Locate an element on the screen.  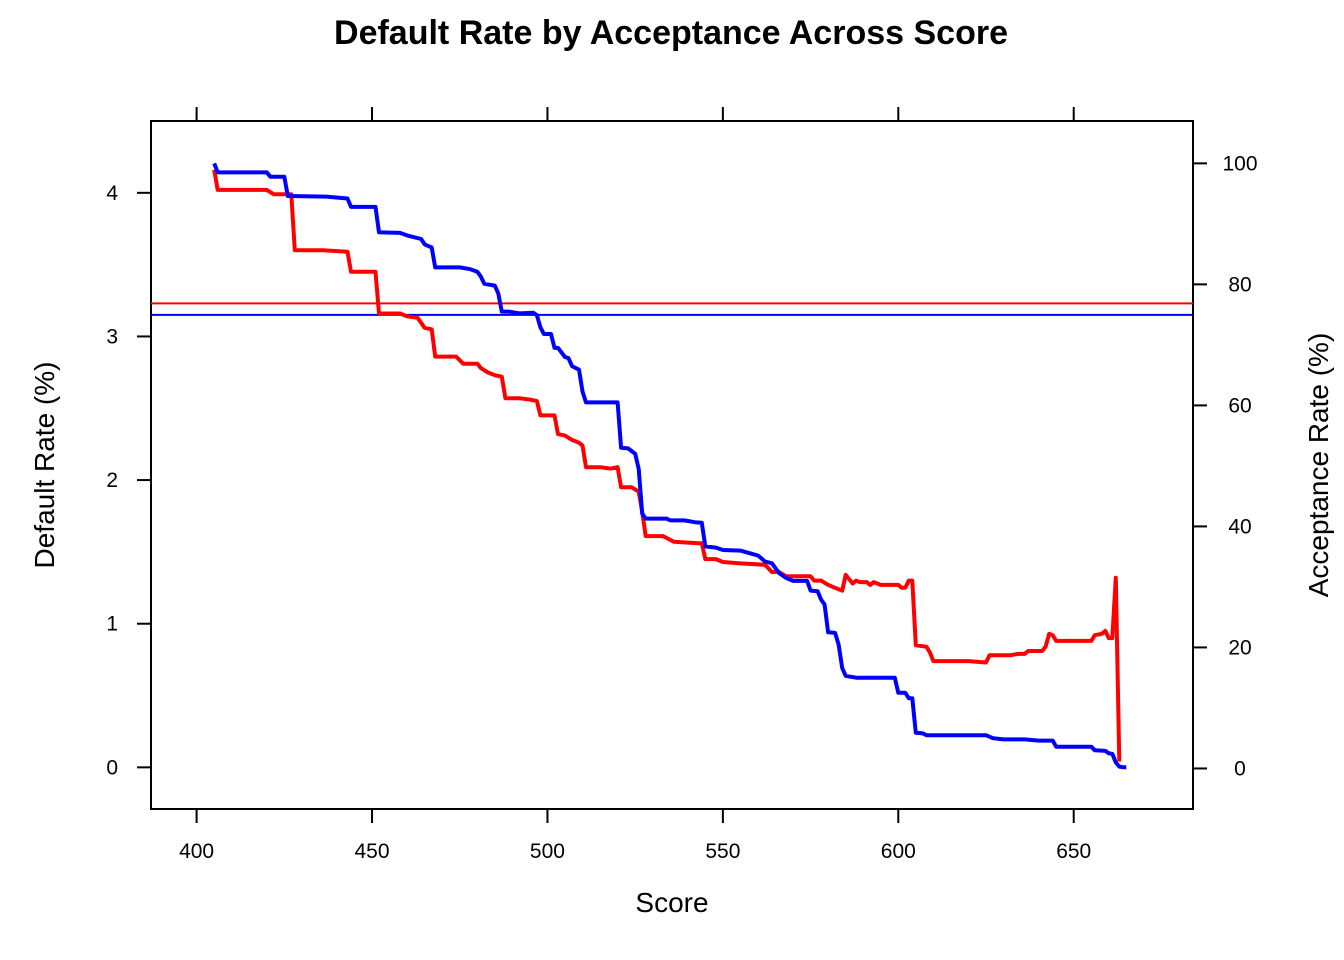
x-tick-label: 400 is located at coordinates (196, 851).